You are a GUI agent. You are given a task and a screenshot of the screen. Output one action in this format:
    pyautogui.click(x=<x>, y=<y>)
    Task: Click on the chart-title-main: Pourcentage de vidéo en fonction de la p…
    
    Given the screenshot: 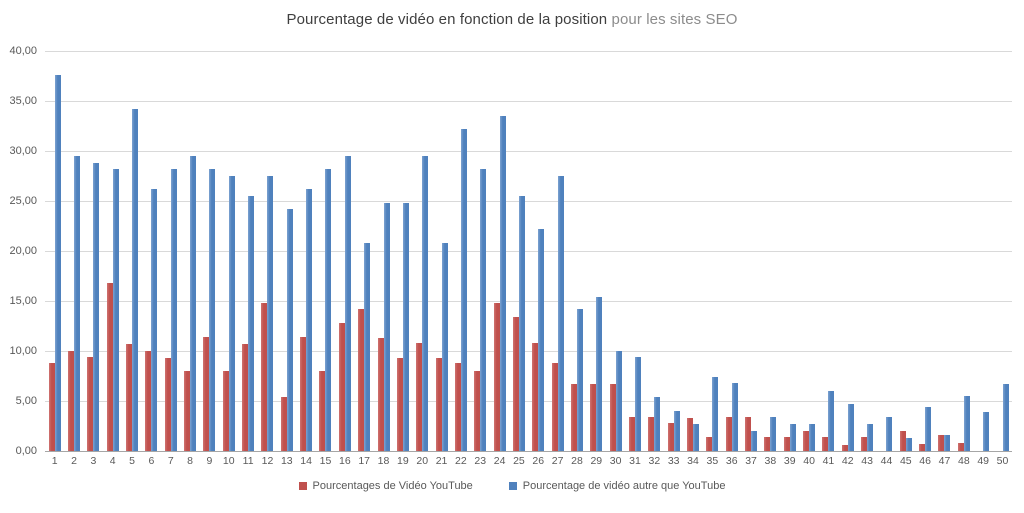 What is the action you would take?
    pyautogui.click(x=447, y=19)
    